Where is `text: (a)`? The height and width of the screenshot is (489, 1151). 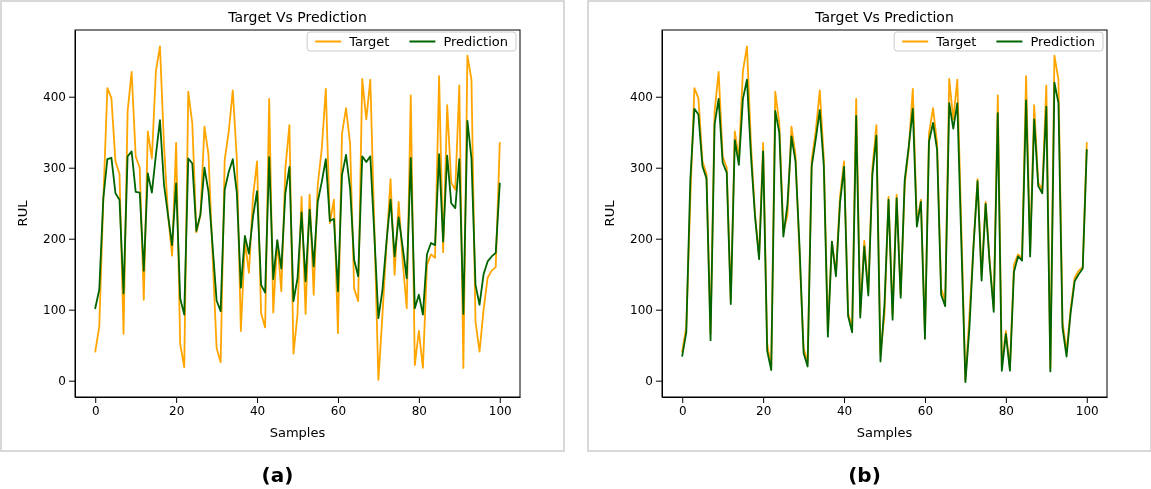 text: (a) is located at coordinates (277, 475).